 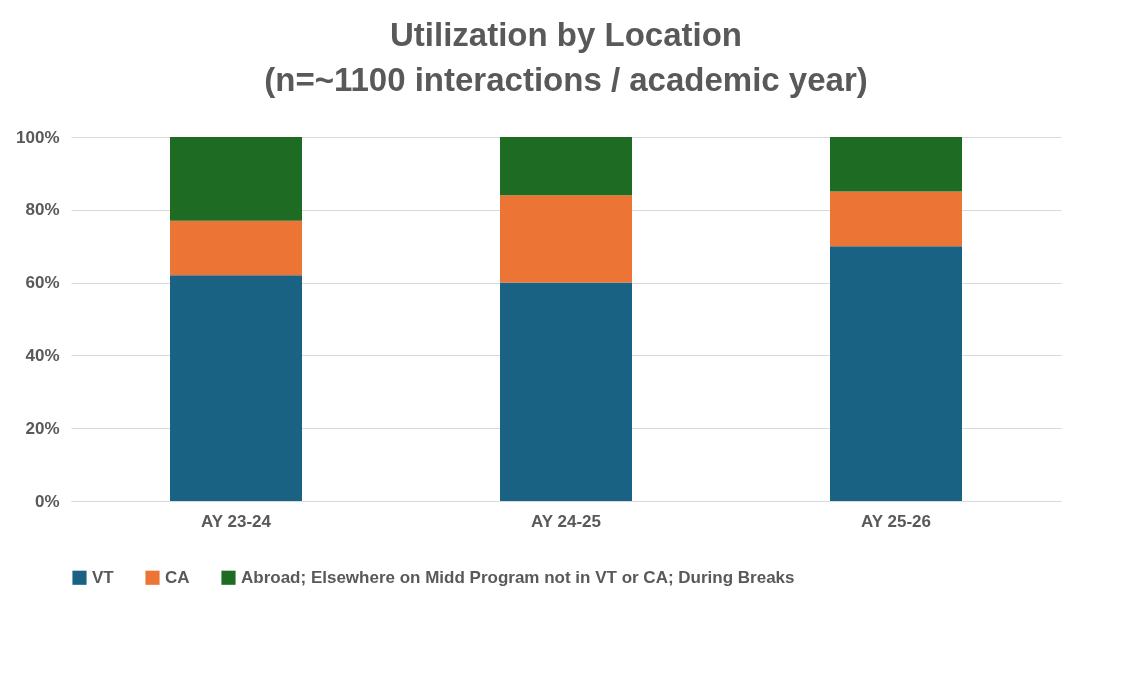 I want to click on y-tick-label: 60%, so click(x=42, y=283).